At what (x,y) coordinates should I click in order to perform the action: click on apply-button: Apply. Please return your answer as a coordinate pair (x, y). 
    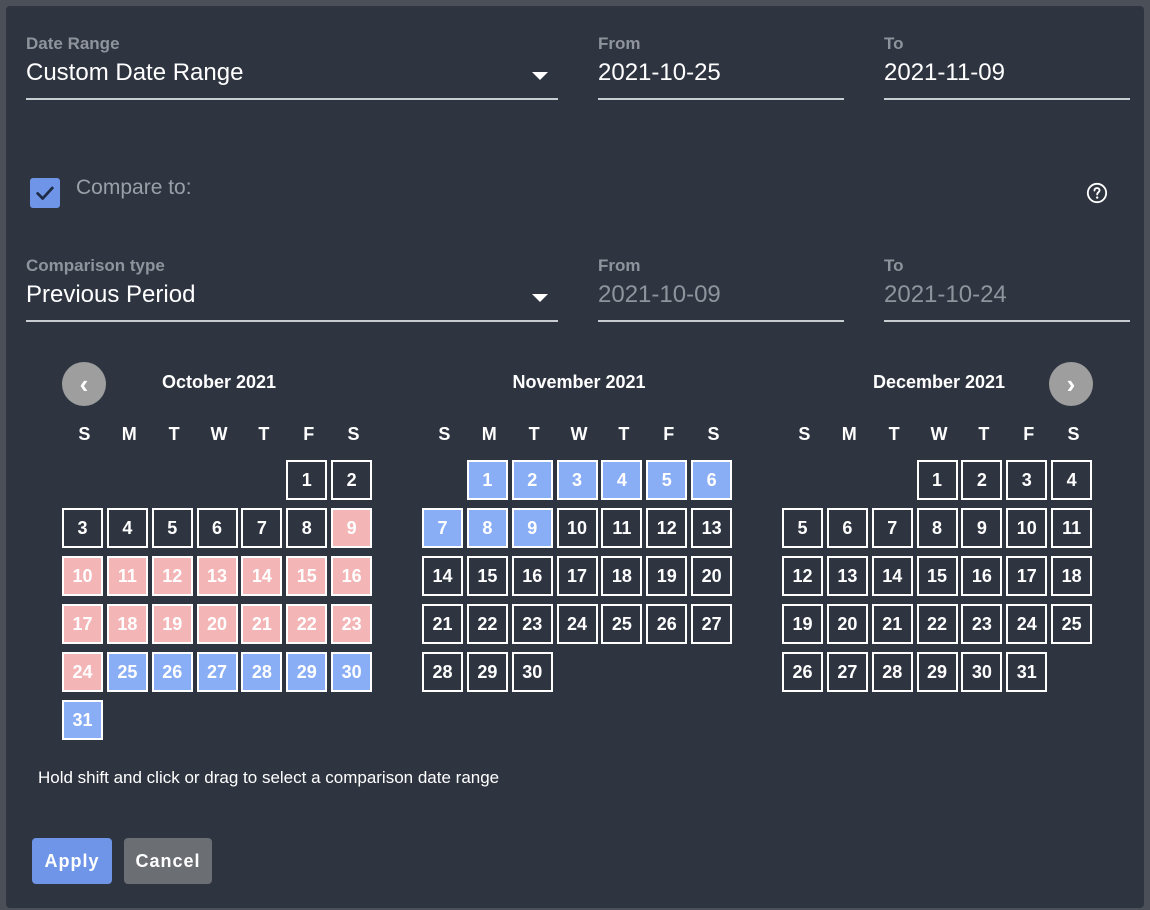
    Looking at the image, I should click on (72, 861).